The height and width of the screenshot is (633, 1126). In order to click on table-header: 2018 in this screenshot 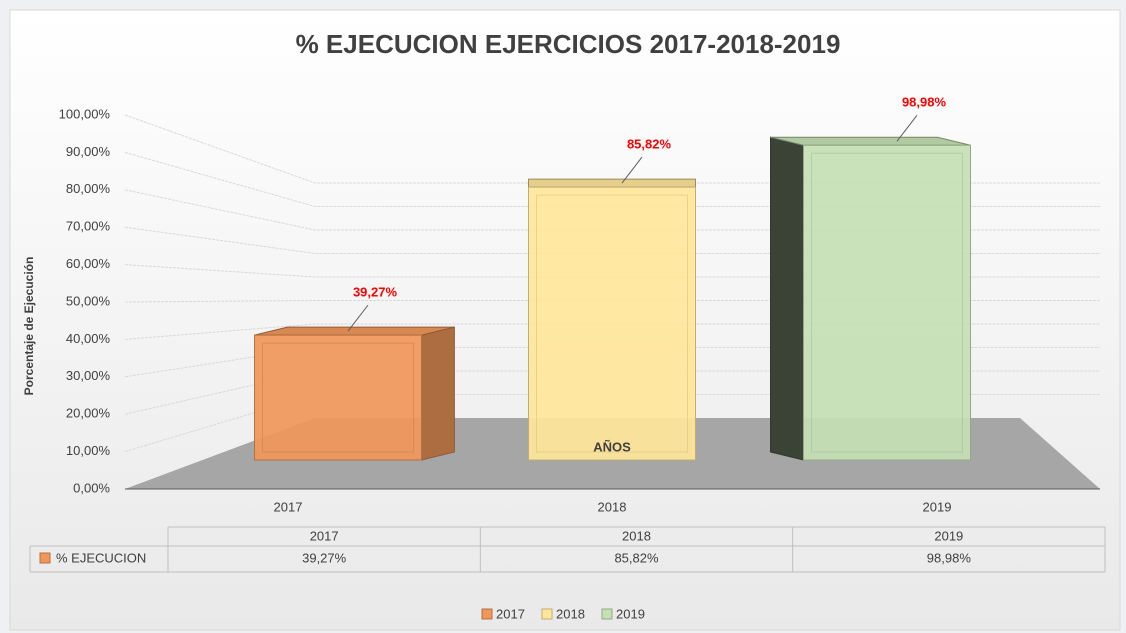, I will do `click(636, 535)`.